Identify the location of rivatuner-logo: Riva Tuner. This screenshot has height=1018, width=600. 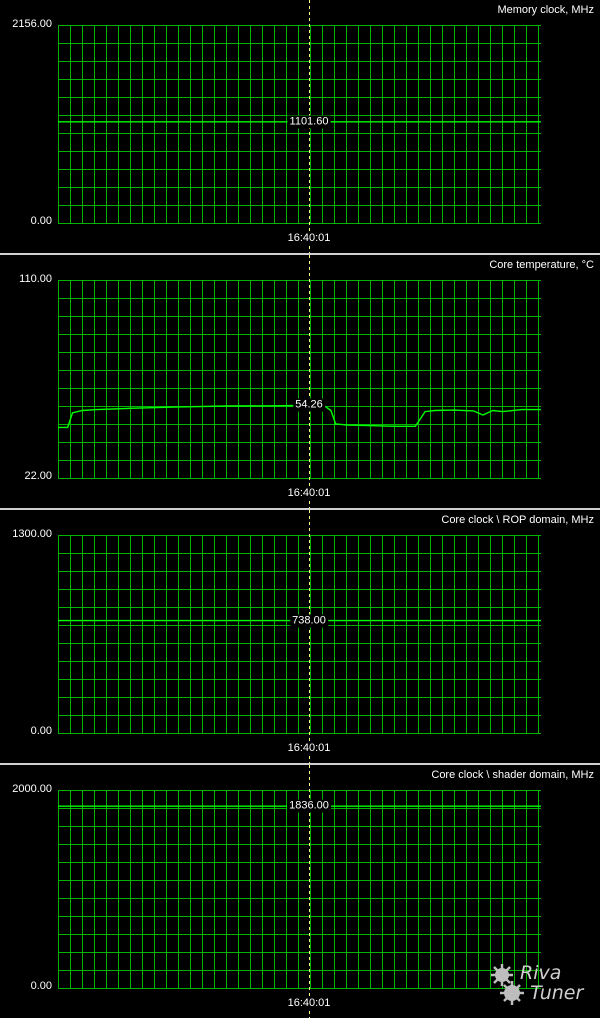
(541, 986).